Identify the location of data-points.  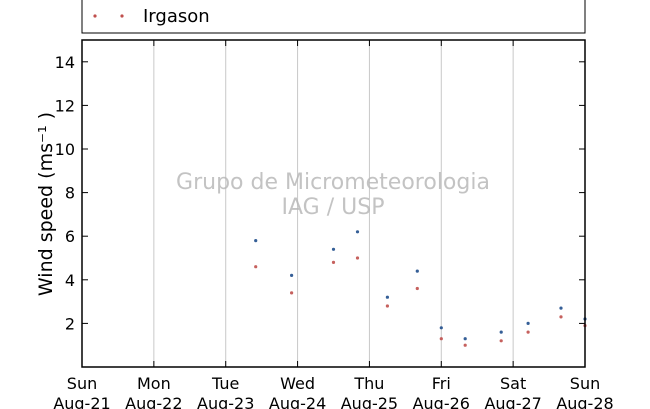
(420, 288).